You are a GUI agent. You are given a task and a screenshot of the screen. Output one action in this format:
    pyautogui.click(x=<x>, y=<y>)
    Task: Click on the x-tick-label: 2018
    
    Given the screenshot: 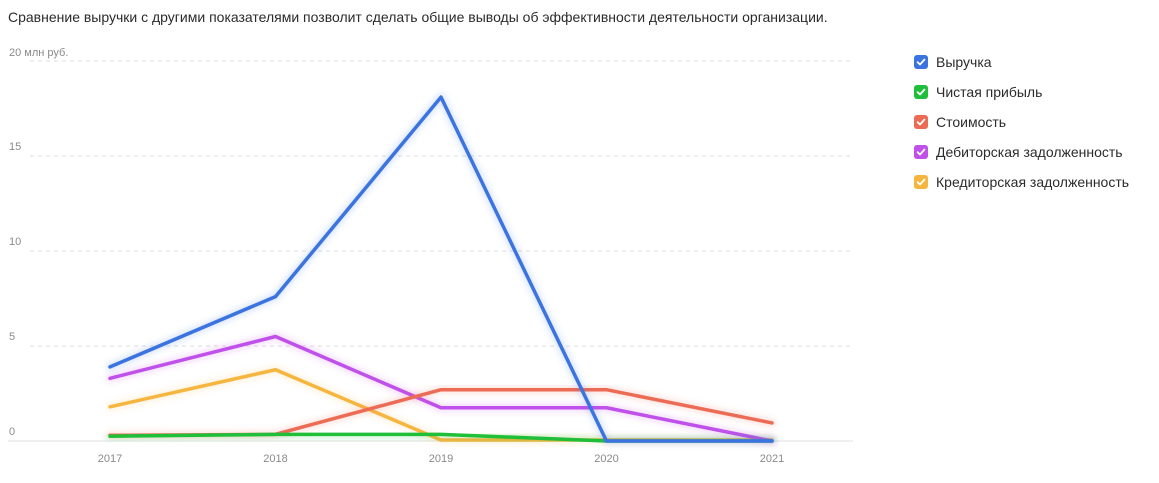 What is the action you would take?
    pyautogui.click(x=275, y=459)
    